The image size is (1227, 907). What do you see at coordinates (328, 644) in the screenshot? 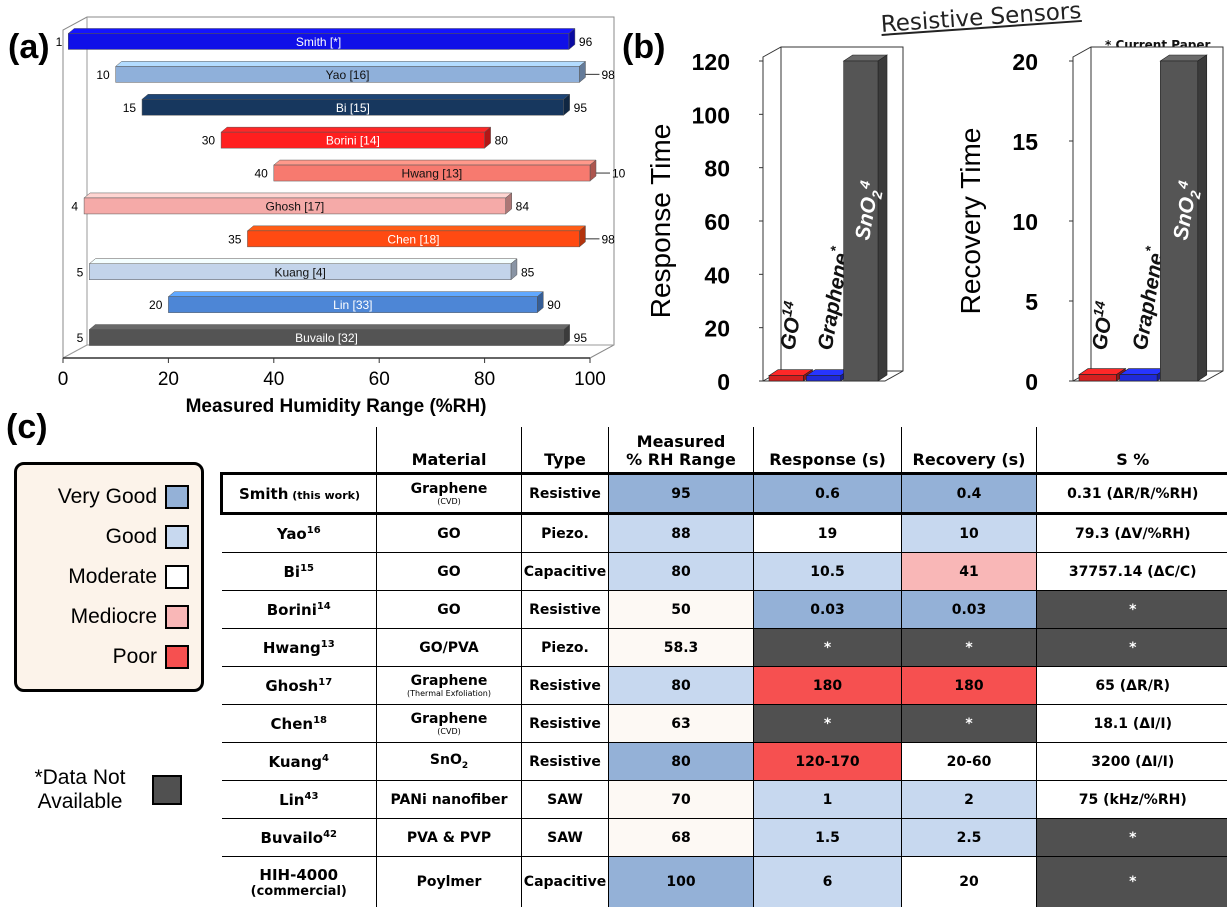
I see `reference-number: 13` at bounding box center [328, 644].